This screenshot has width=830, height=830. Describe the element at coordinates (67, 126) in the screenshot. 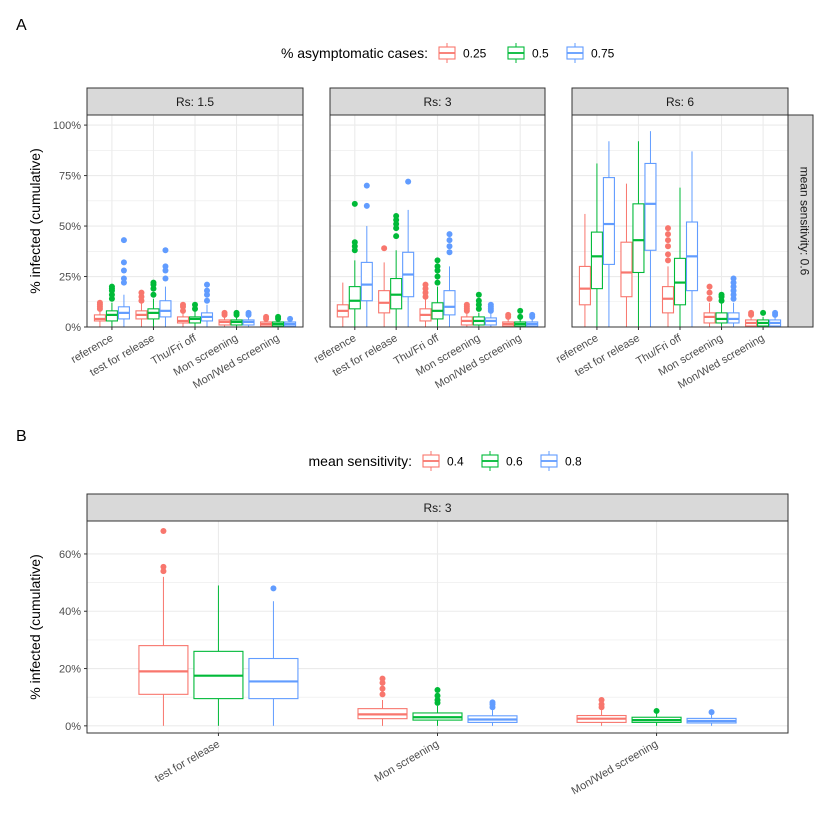

I see `y-tick-label: 100%` at that location.